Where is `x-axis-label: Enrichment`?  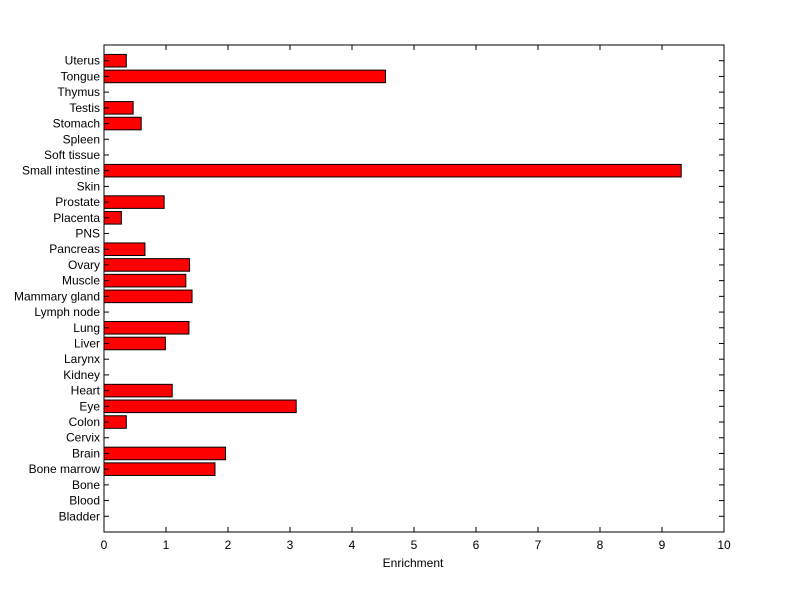
x-axis-label: Enrichment is located at coordinates (413, 563).